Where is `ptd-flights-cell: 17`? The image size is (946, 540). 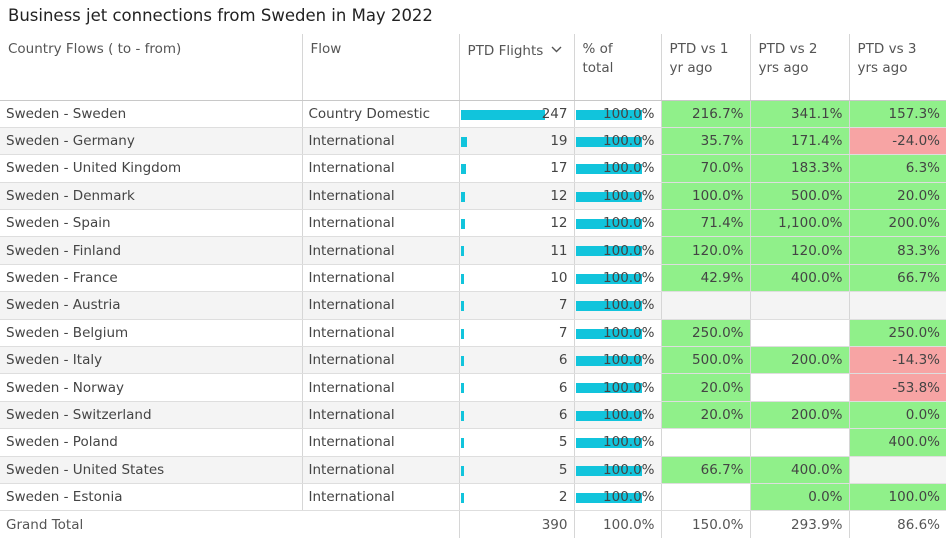 ptd-flights-cell: 17 is located at coordinates (517, 168).